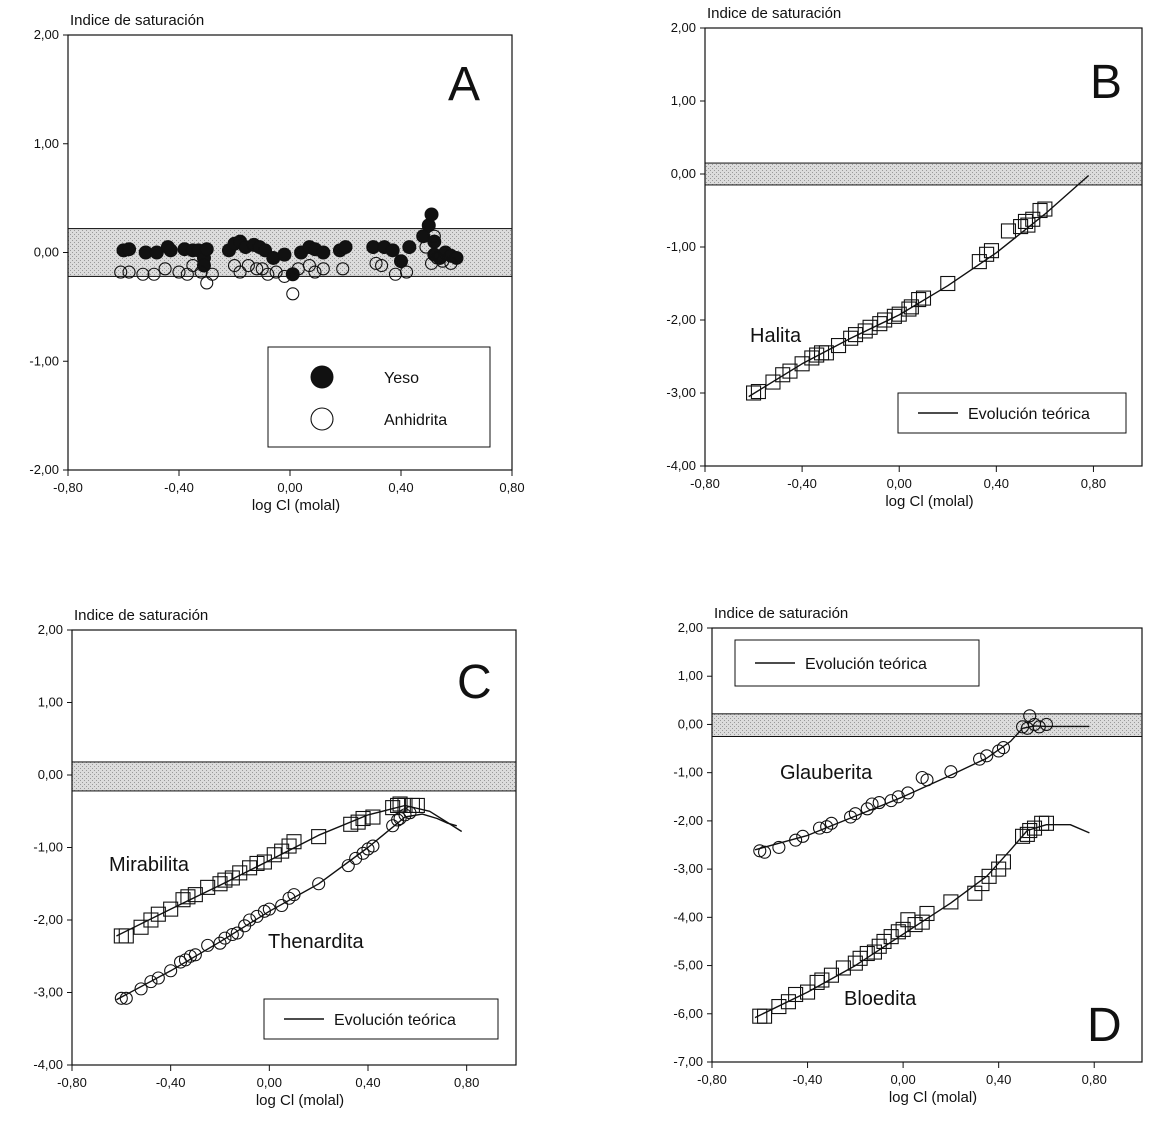 The height and width of the screenshot is (1129, 1152). I want to click on legend-marker-yeso, so click(322, 377).